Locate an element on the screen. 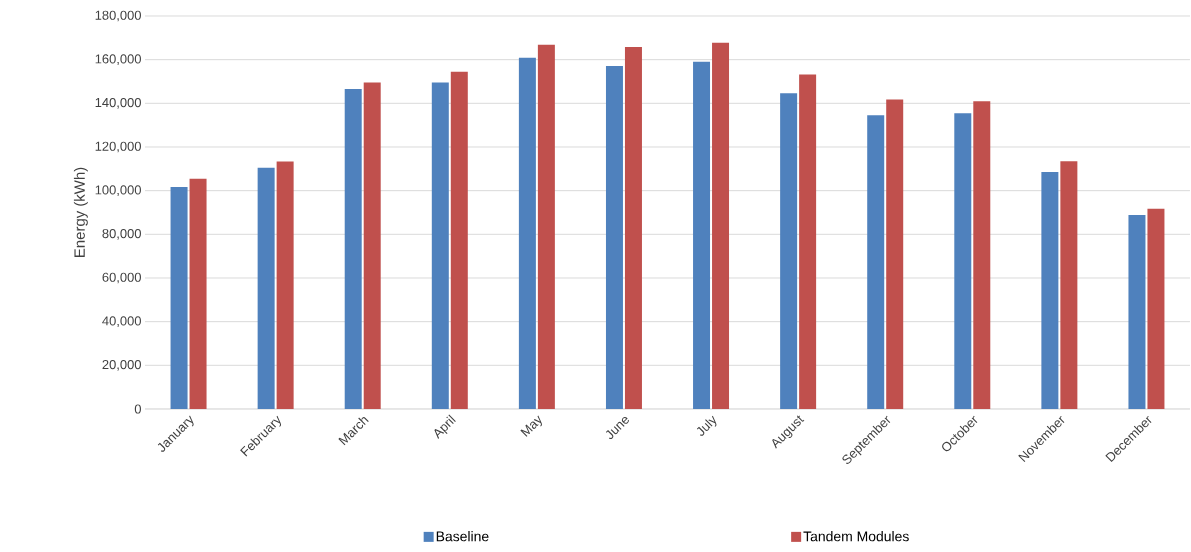  y-tick-label: 180,000 is located at coordinates (118, 16).